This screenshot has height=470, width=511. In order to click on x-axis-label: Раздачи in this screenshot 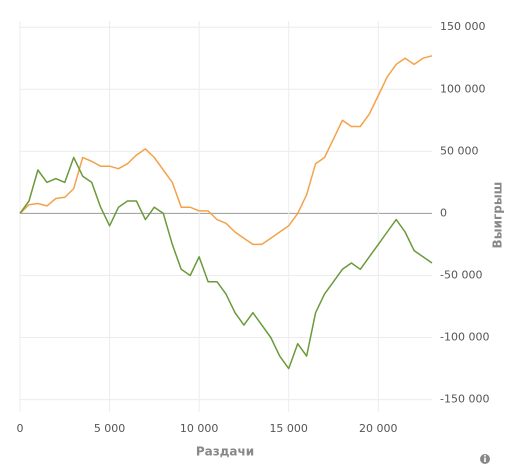, I will do `click(225, 452)`.